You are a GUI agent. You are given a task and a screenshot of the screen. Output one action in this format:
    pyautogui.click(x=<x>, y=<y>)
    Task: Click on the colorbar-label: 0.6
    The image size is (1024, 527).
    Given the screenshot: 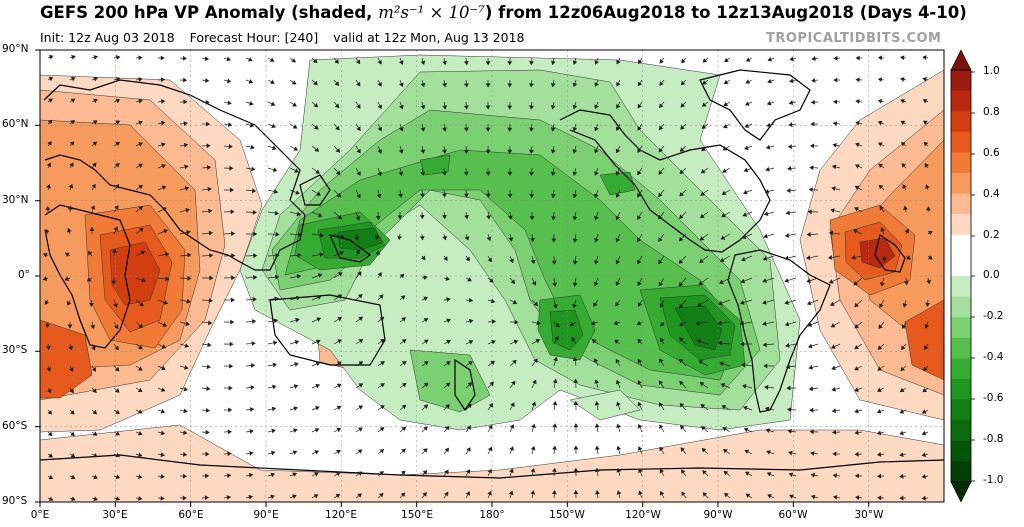 What is the action you would take?
    pyautogui.click(x=991, y=153)
    